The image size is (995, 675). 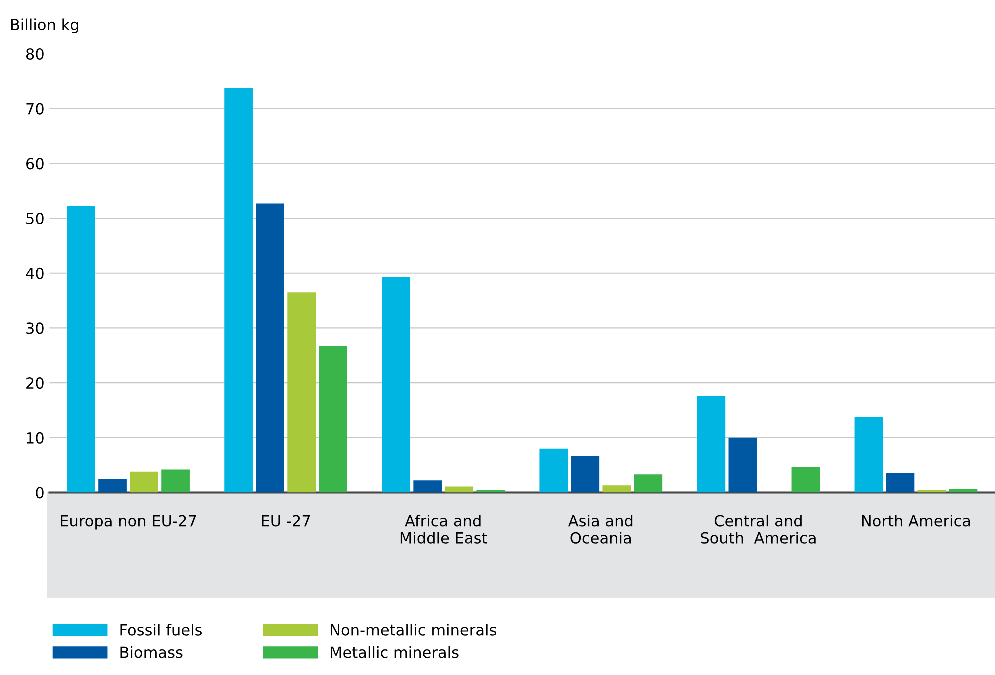 I want to click on legend-label: Biomass, so click(x=151, y=652).